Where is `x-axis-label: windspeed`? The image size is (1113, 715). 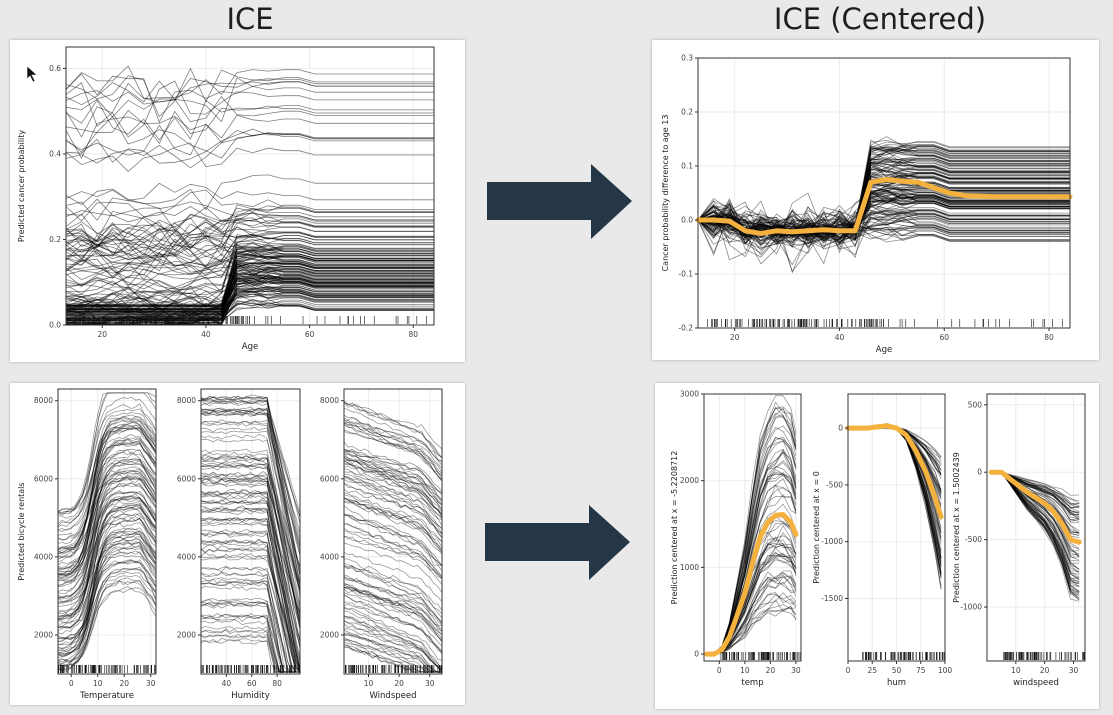 x-axis-label: windspeed is located at coordinates (1036, 683).